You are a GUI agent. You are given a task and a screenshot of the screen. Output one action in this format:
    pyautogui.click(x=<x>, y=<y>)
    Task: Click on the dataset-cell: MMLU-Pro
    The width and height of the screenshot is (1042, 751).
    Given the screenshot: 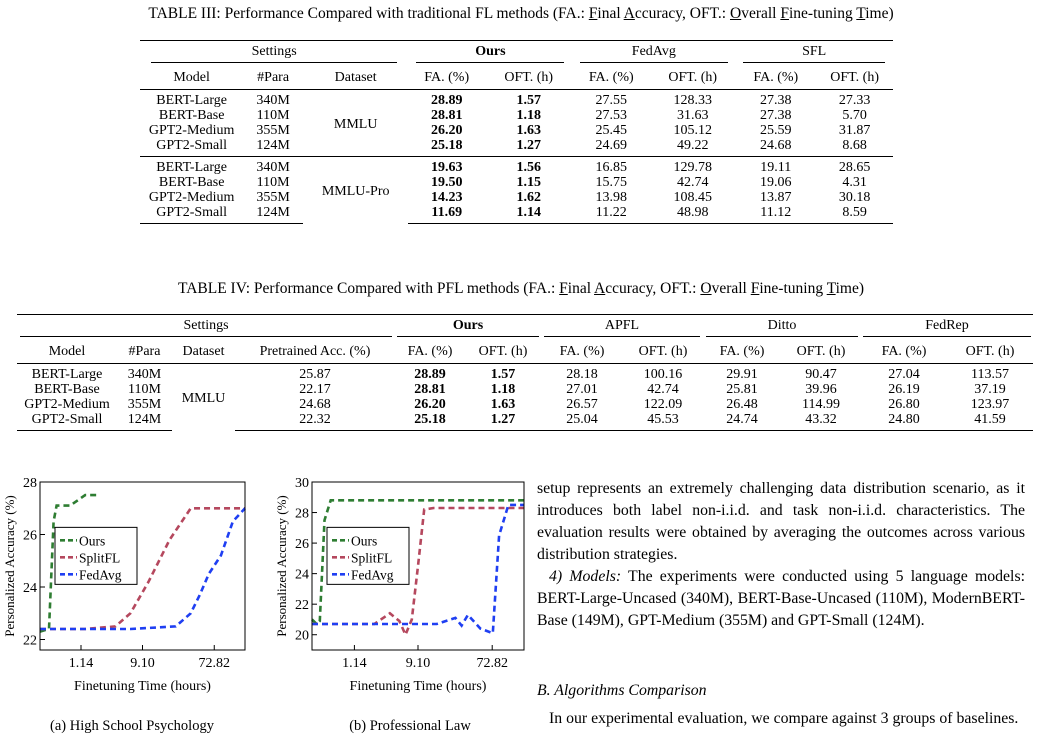 What is the action you would take?
    pyautogui.click(x=355, y=190)
    